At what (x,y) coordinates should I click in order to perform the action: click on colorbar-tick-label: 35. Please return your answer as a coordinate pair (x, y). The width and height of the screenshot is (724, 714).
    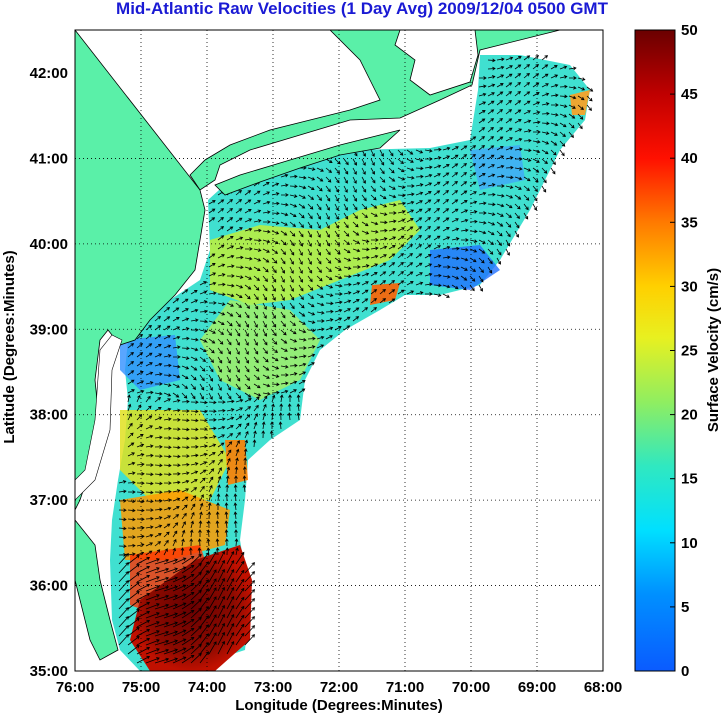
    Looking at the image, I should click on (689, 222).